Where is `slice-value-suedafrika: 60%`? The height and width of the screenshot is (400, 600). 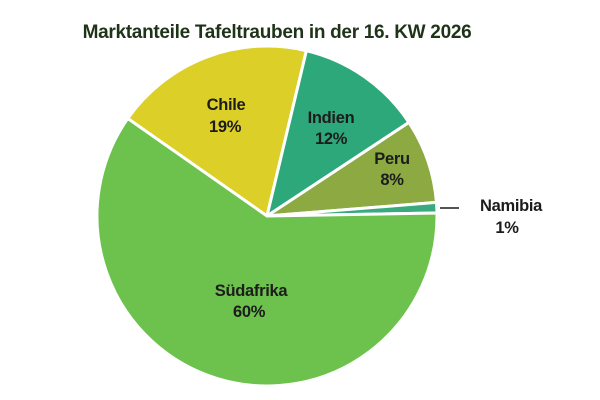
slice-value-suedafrika: 60% is located at coordinates (249, 312).